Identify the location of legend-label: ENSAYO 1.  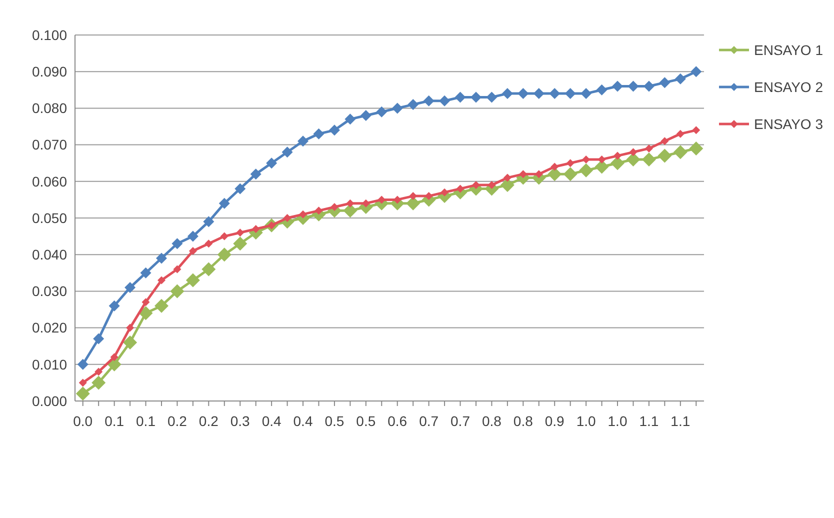
(789, 50).